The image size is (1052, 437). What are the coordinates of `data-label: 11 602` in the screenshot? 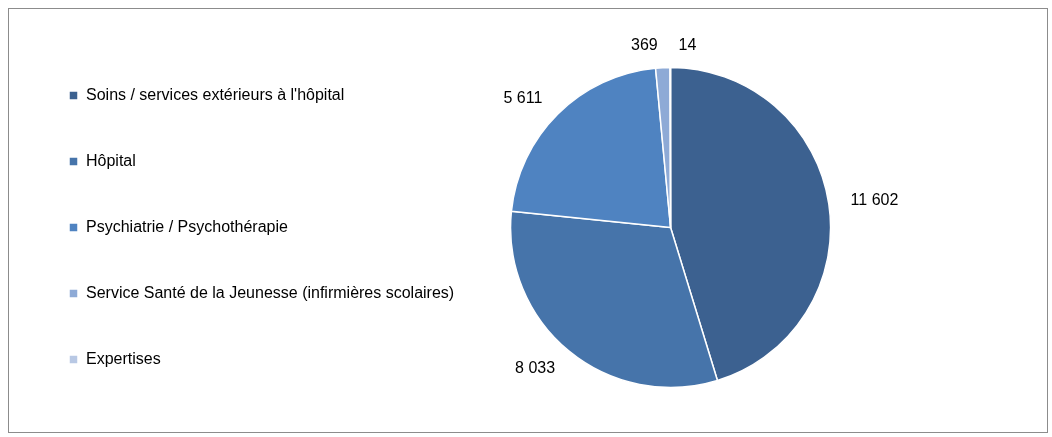 It's located at (874, 199).